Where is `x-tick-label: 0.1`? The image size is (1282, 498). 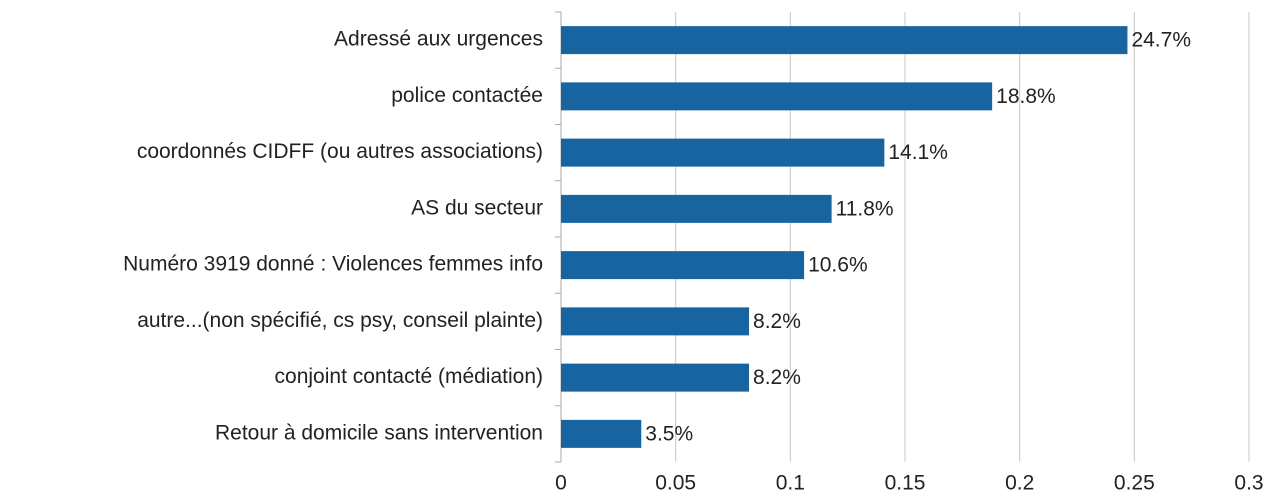 x-tick-label: 0.1 is located at coordinates (790, 483).